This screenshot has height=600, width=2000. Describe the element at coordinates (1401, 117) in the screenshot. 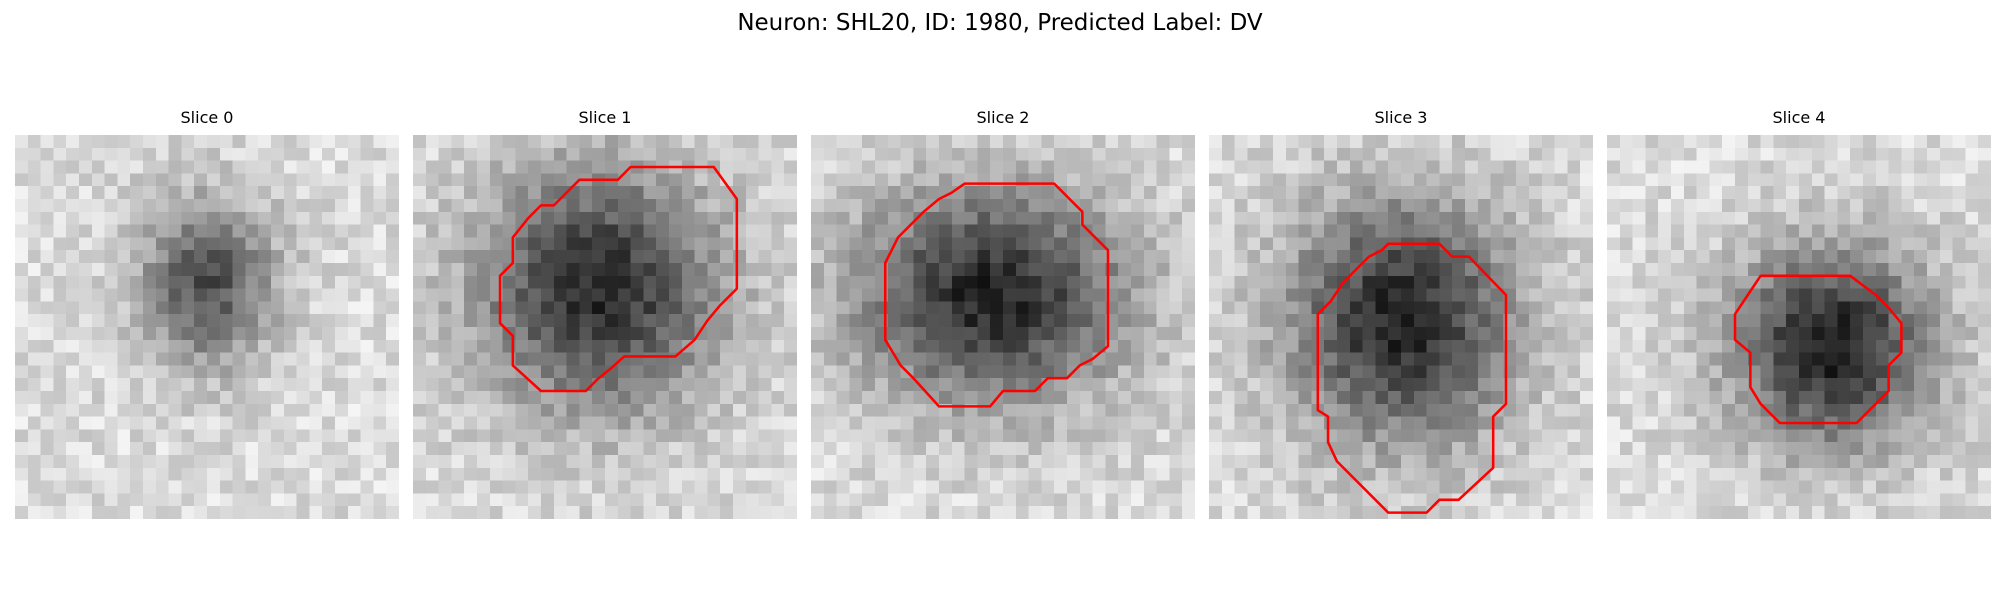

I see `panel-title: Slice 3` at that location.